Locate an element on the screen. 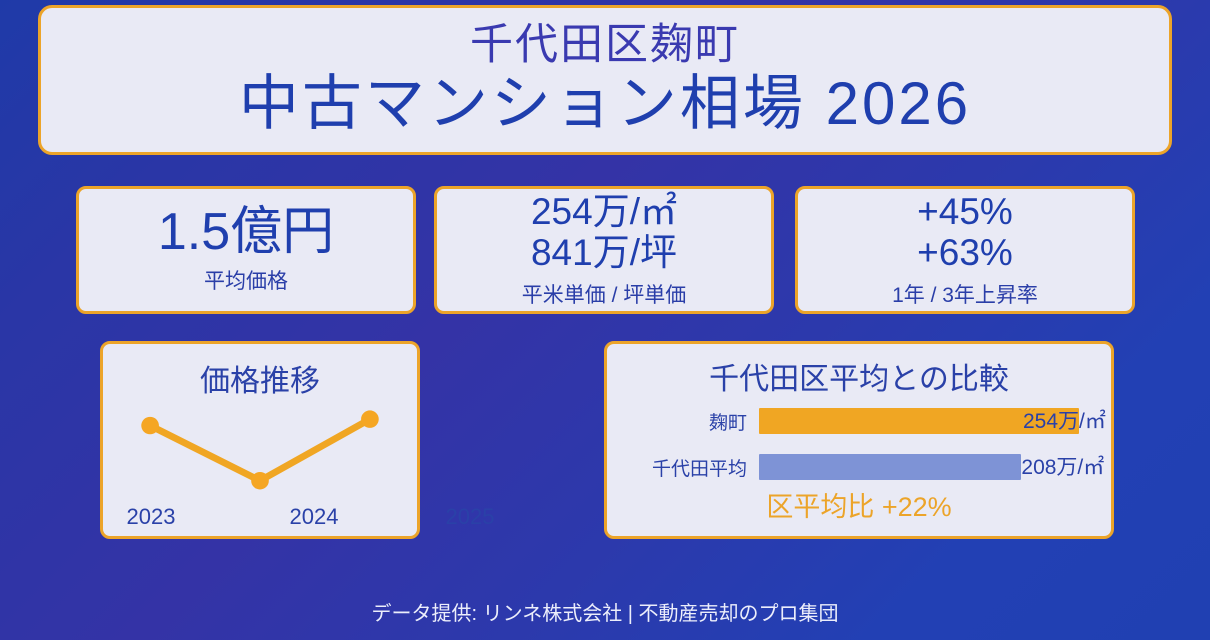 The width and height of the screenshot is (1210, 640). comparison-row-label: 千代田平均 is located at coordinates (699, 469).